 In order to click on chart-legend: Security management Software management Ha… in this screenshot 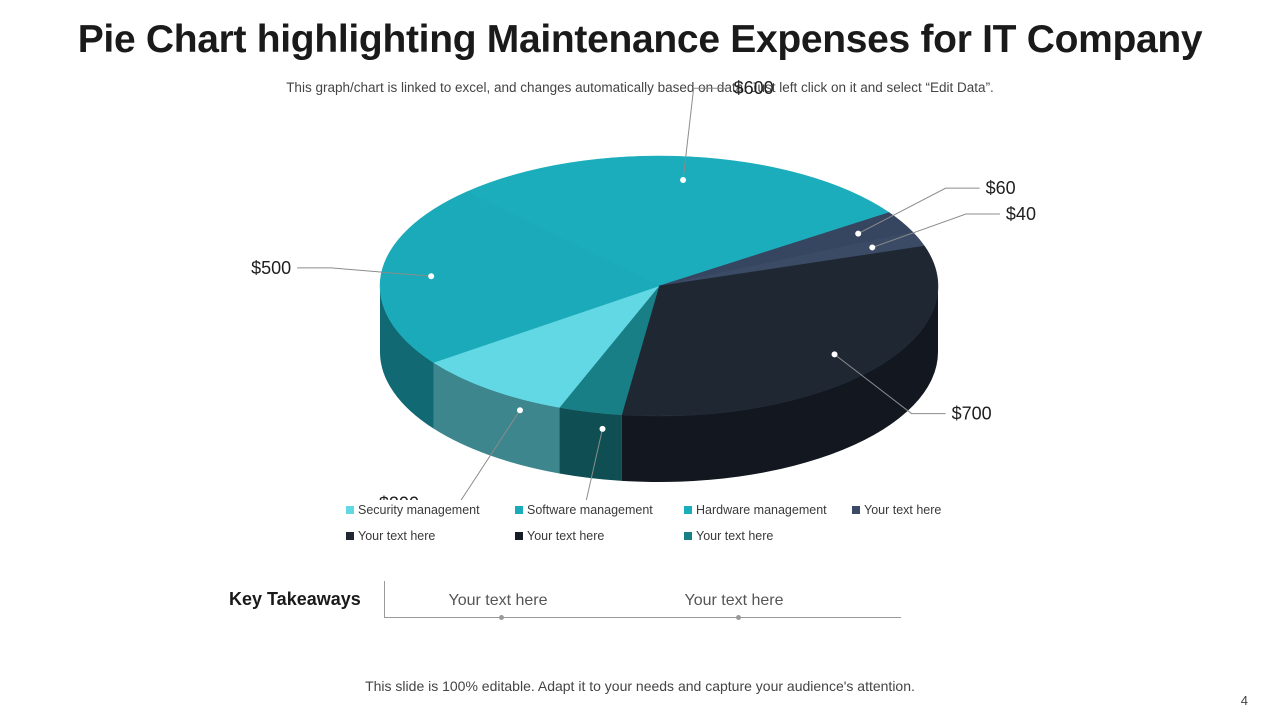, I will do `click(696, 531)`.